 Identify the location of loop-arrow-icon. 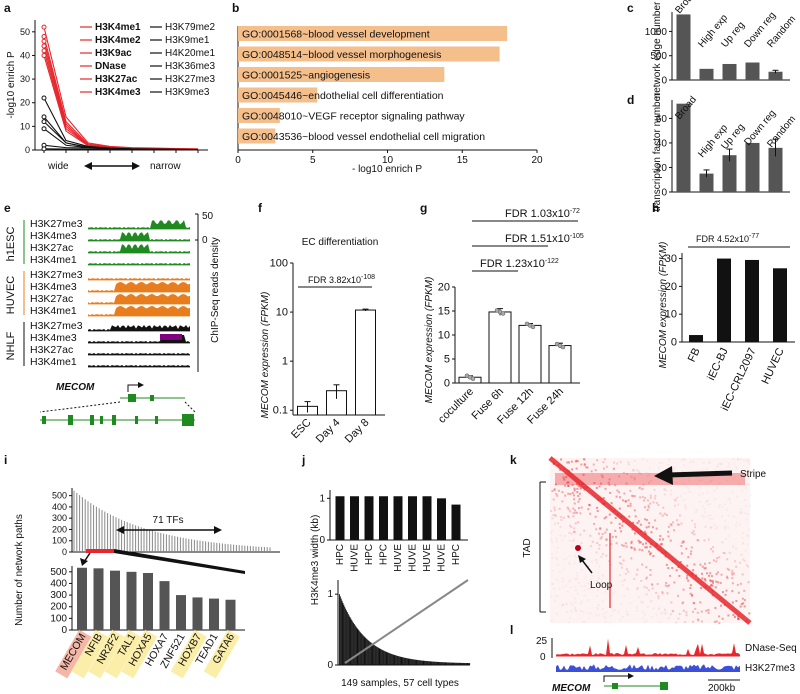
(585, 564).